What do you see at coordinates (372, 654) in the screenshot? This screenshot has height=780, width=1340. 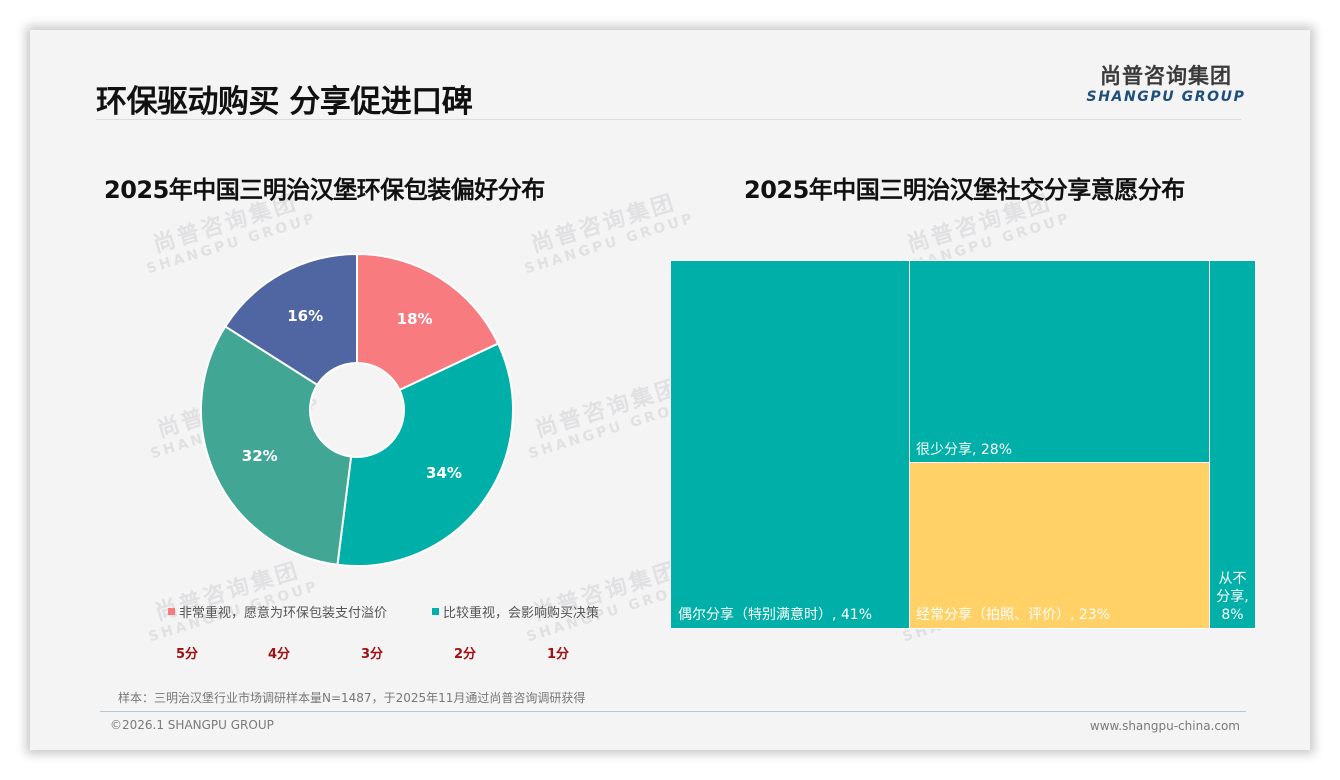 I see `score-label: 3分` at bounding box center [372, 654].